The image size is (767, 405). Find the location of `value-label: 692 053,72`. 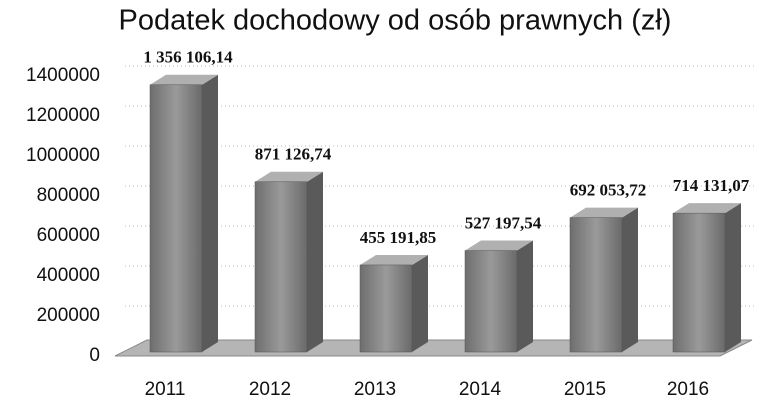

value-label: 692 053,72 is located at coordinates (608, 189).